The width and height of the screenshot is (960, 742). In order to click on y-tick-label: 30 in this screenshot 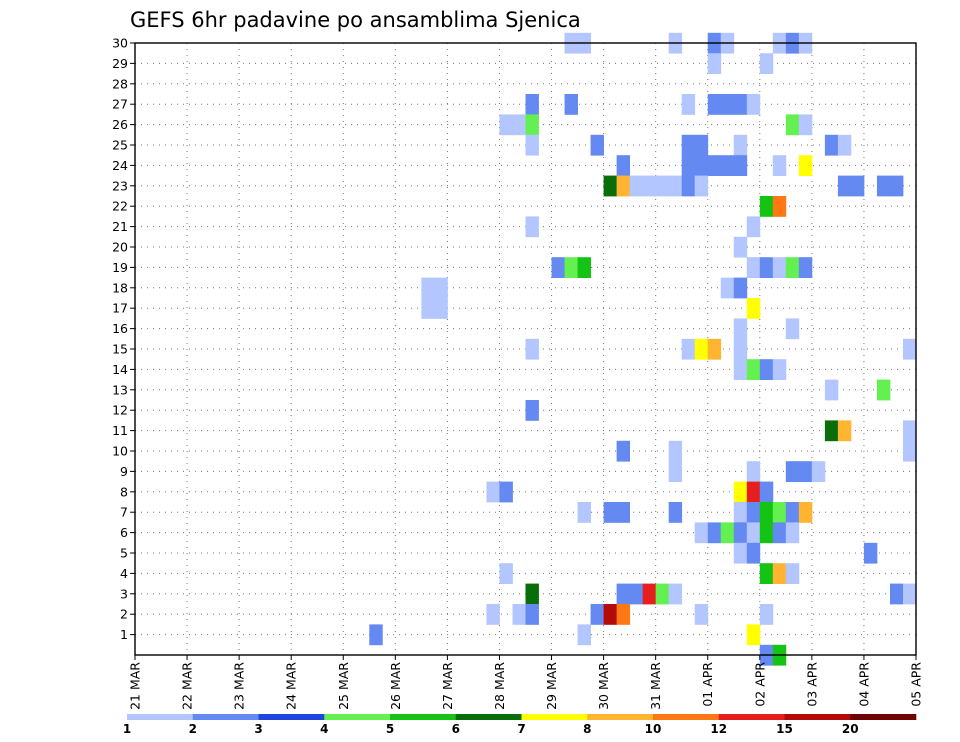, I will do `click(120, 43)`.